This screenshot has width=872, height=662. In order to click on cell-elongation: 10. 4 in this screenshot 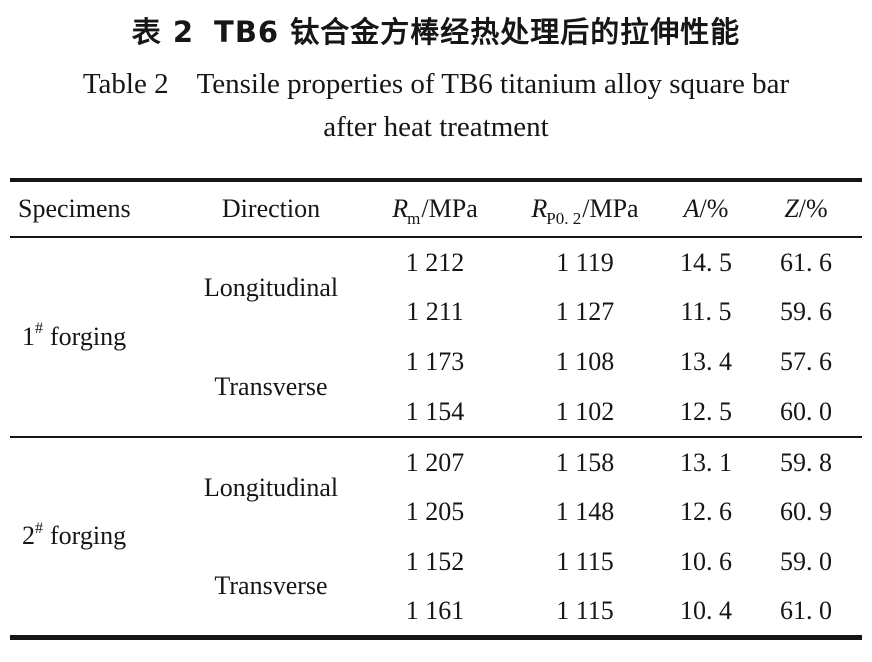, I will do `click(706, 610)`.